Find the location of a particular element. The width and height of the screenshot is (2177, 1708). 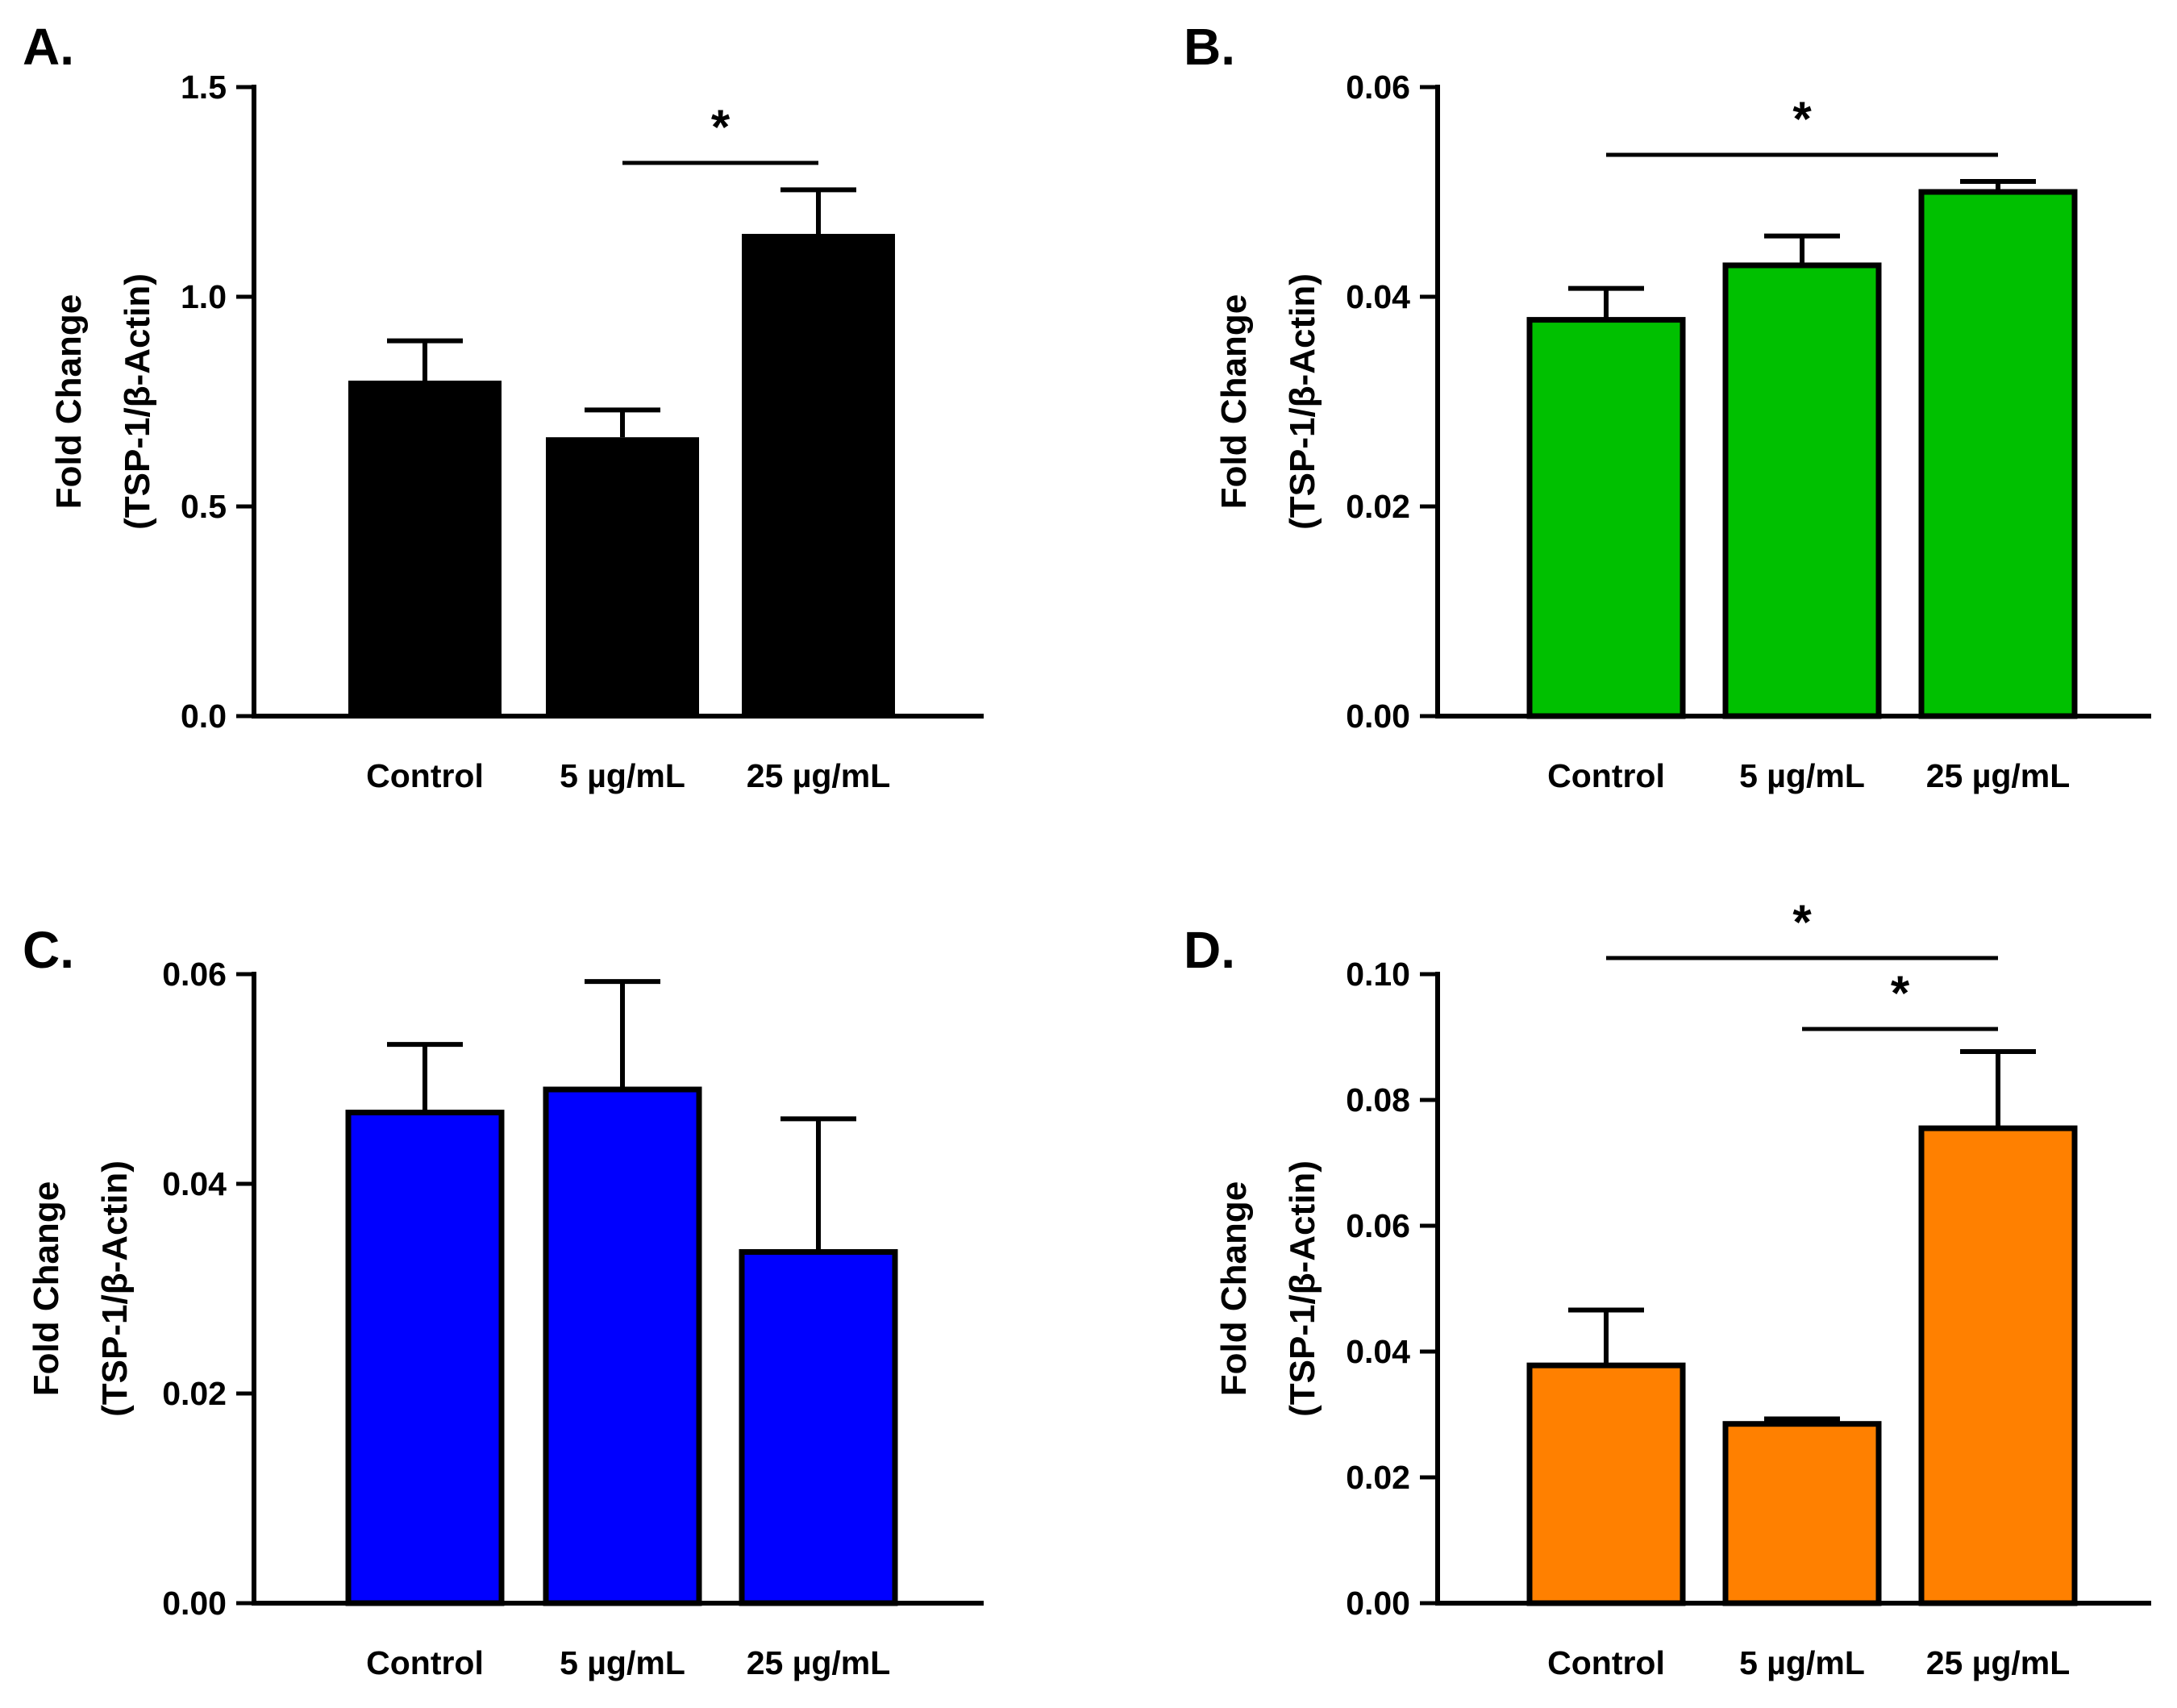

panel-a-x-tick-label-2: 5 µg/mL is located at coordinates (622, 775).